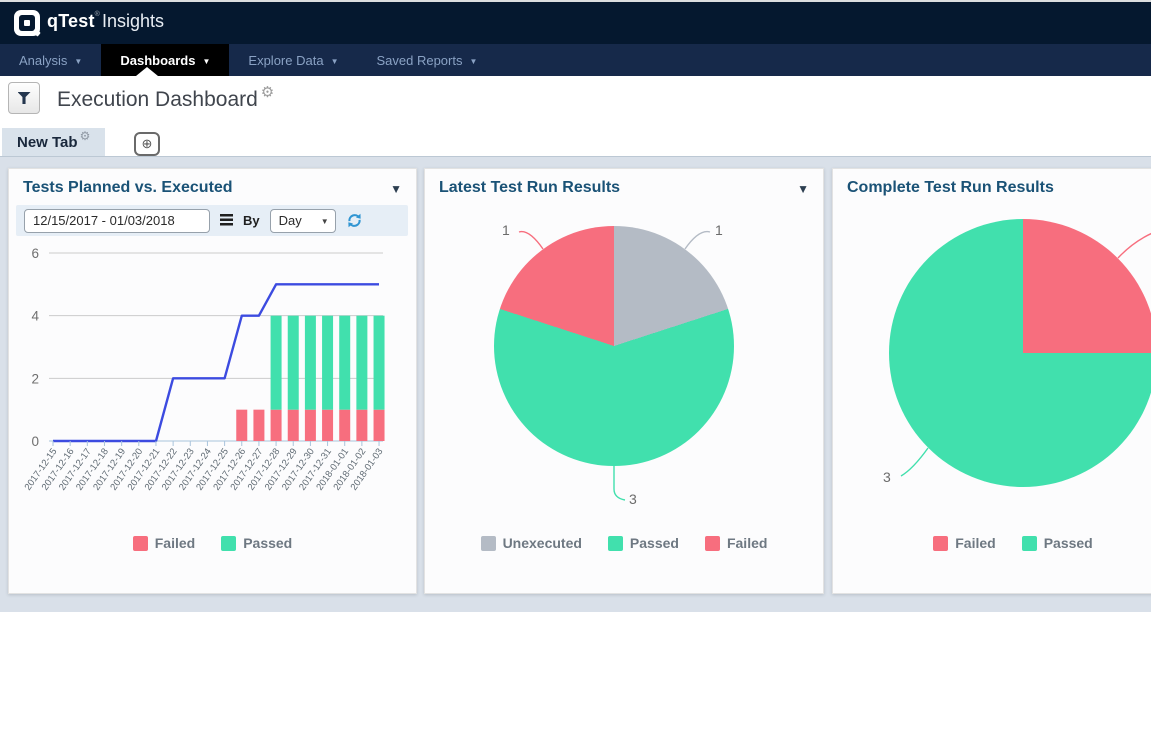 This screenshot has width=1151, height=736. Describe the element at coordinates (166, 97) in the screenshot. I see `page-title: Execution Dashboard ⚙` at that location.